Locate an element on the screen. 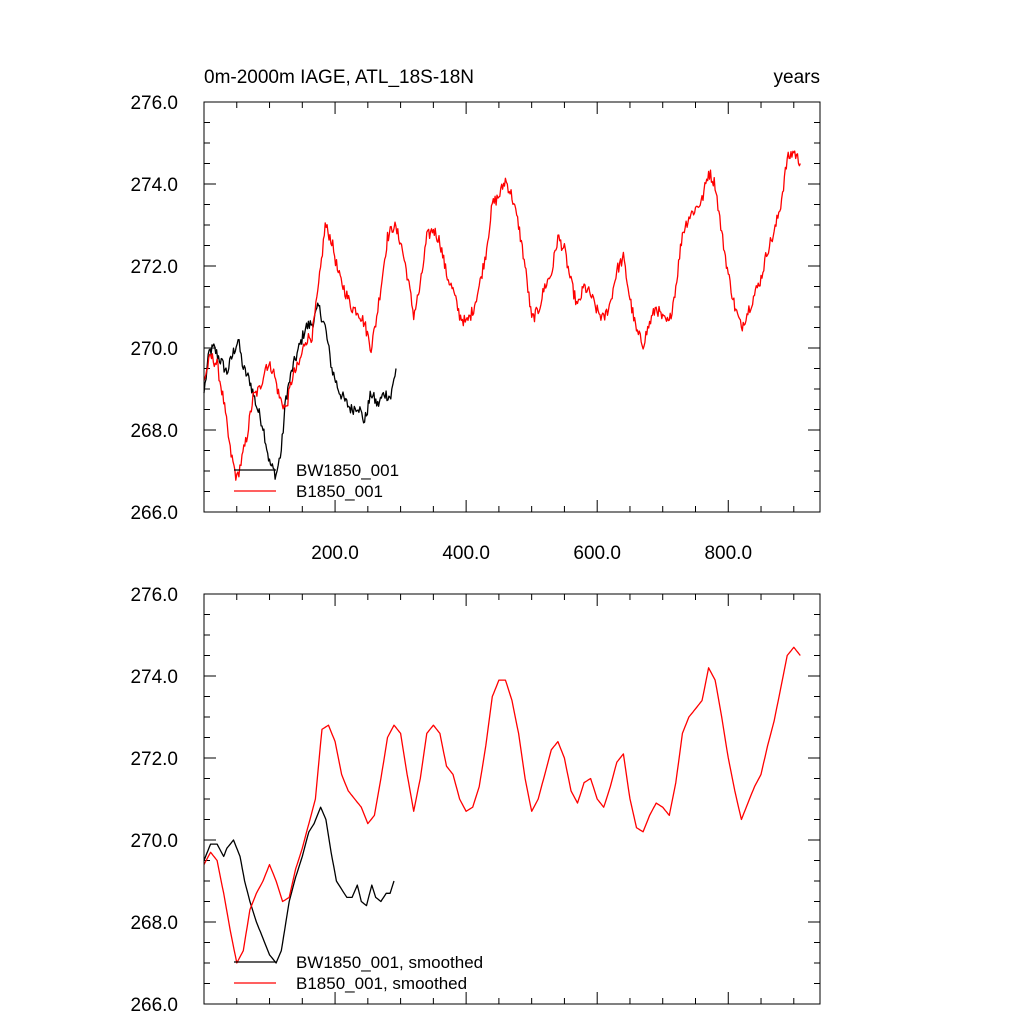 This screenshot has height=1029, width=1024. top-panel-units: years is located at coordinates (797, 77).